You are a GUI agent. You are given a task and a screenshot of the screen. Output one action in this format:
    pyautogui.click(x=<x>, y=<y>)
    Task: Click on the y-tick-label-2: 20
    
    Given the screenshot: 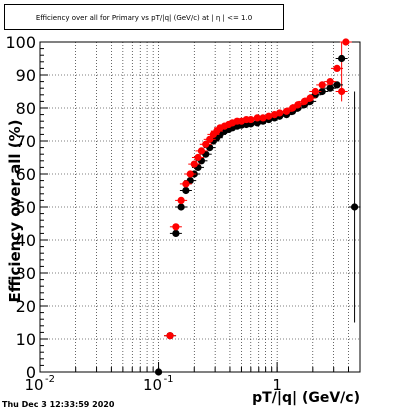 What is the action you would take?
    pyautogui.click(x=26, y=306)
    